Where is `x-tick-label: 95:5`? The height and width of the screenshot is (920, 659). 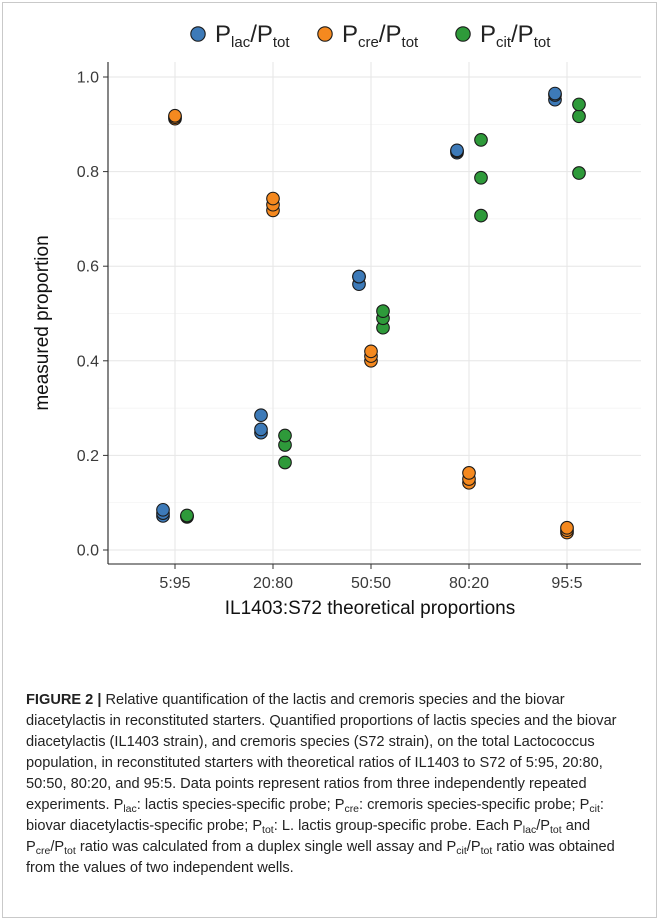
x-tick-label: 95:5 is located at coordinates (566, 583).